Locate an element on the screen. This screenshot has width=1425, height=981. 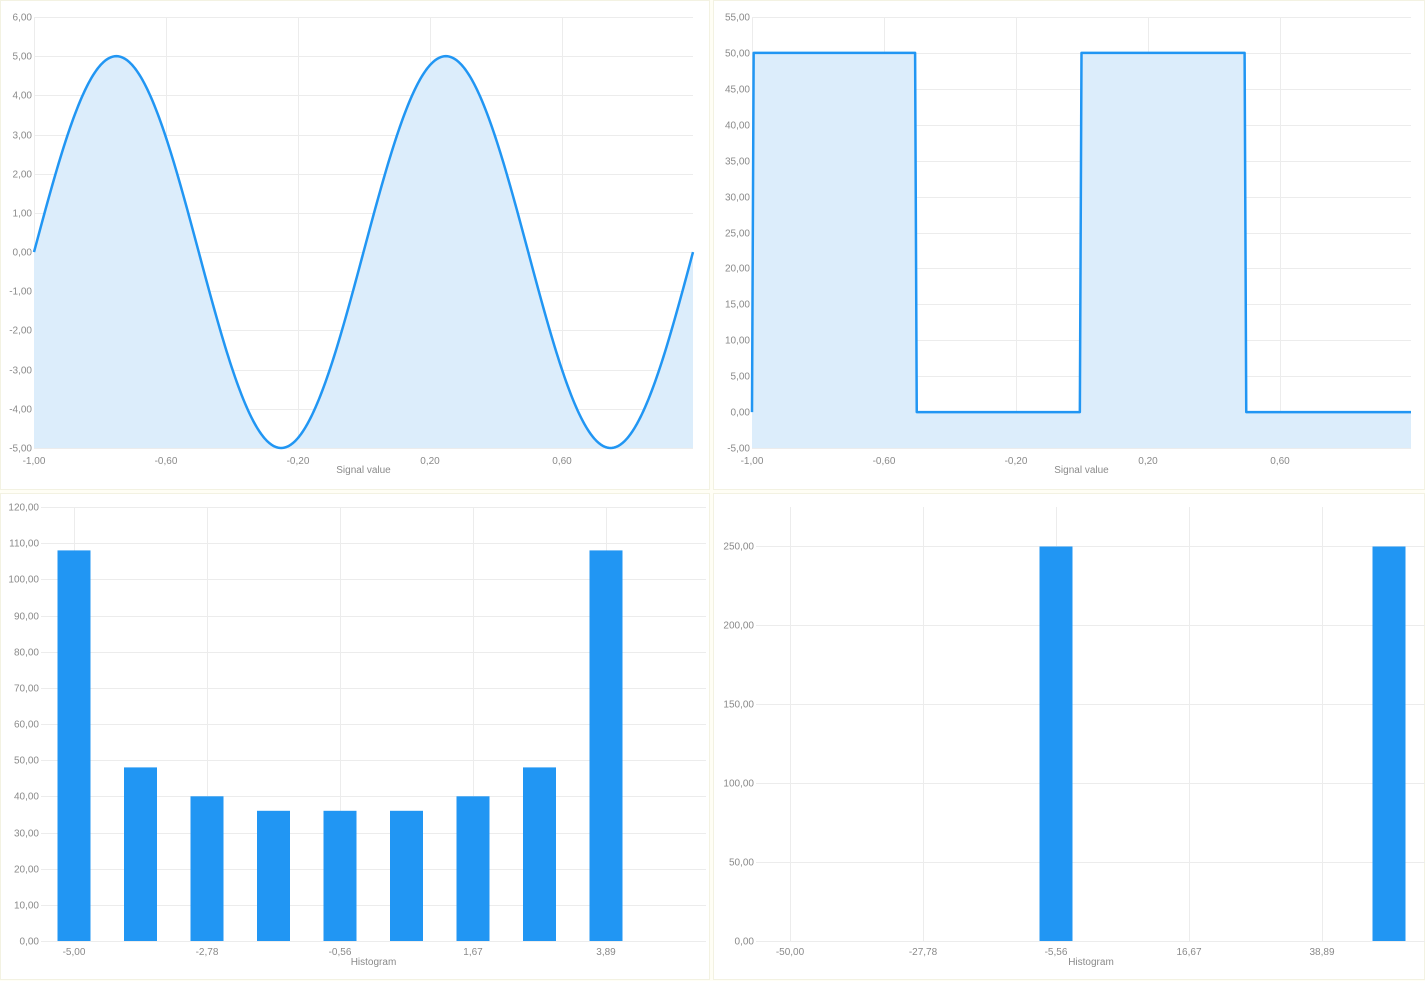
y-tick-label: 150,00 is located at coordinates (738, 705).